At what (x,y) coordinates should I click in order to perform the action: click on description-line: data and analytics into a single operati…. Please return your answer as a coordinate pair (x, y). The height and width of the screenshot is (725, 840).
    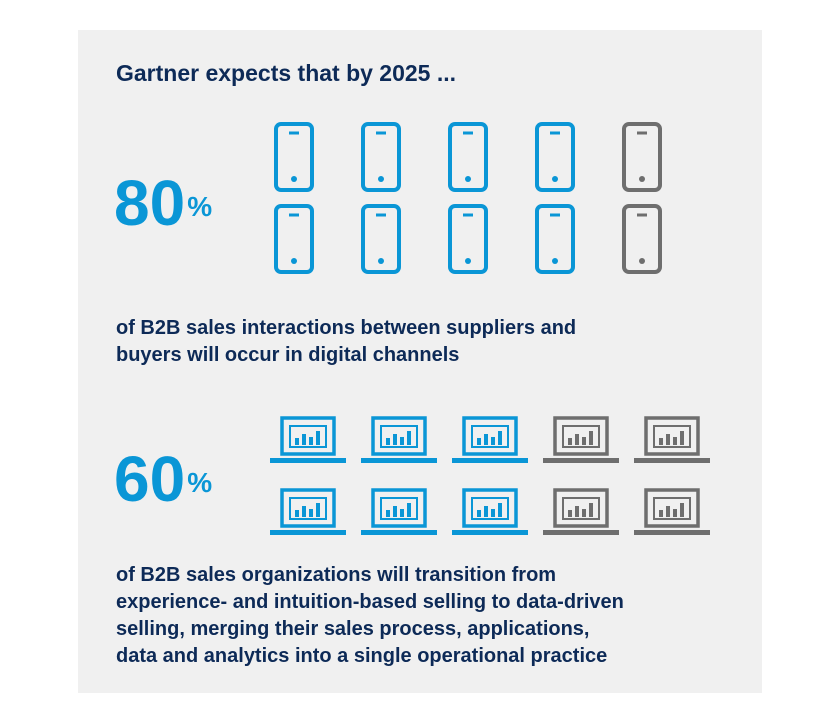
    Looking at the image, I should click on (362, 656).